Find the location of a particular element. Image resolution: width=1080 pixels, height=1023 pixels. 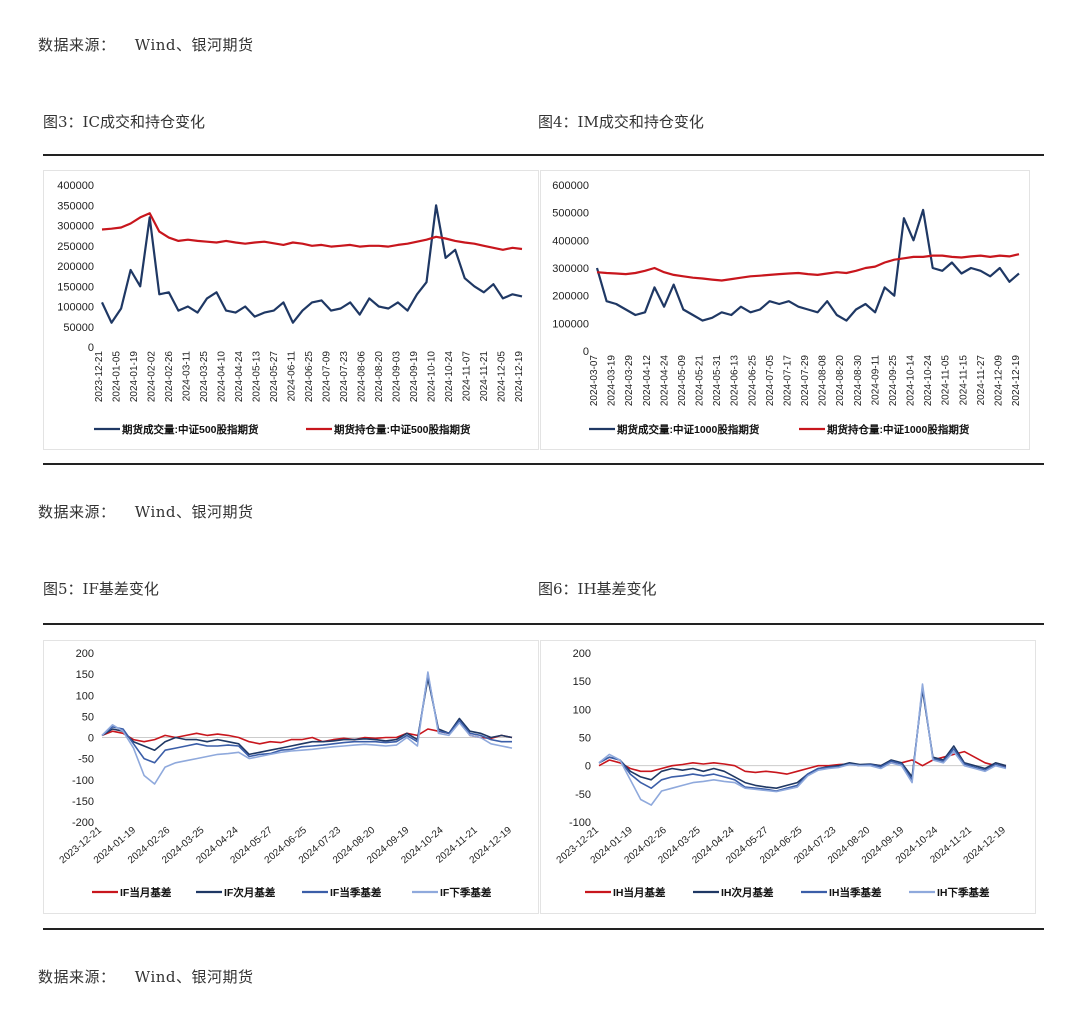

fig4-title: 图4：IM成交和持仓变化 is located at coordinates (621, 122).